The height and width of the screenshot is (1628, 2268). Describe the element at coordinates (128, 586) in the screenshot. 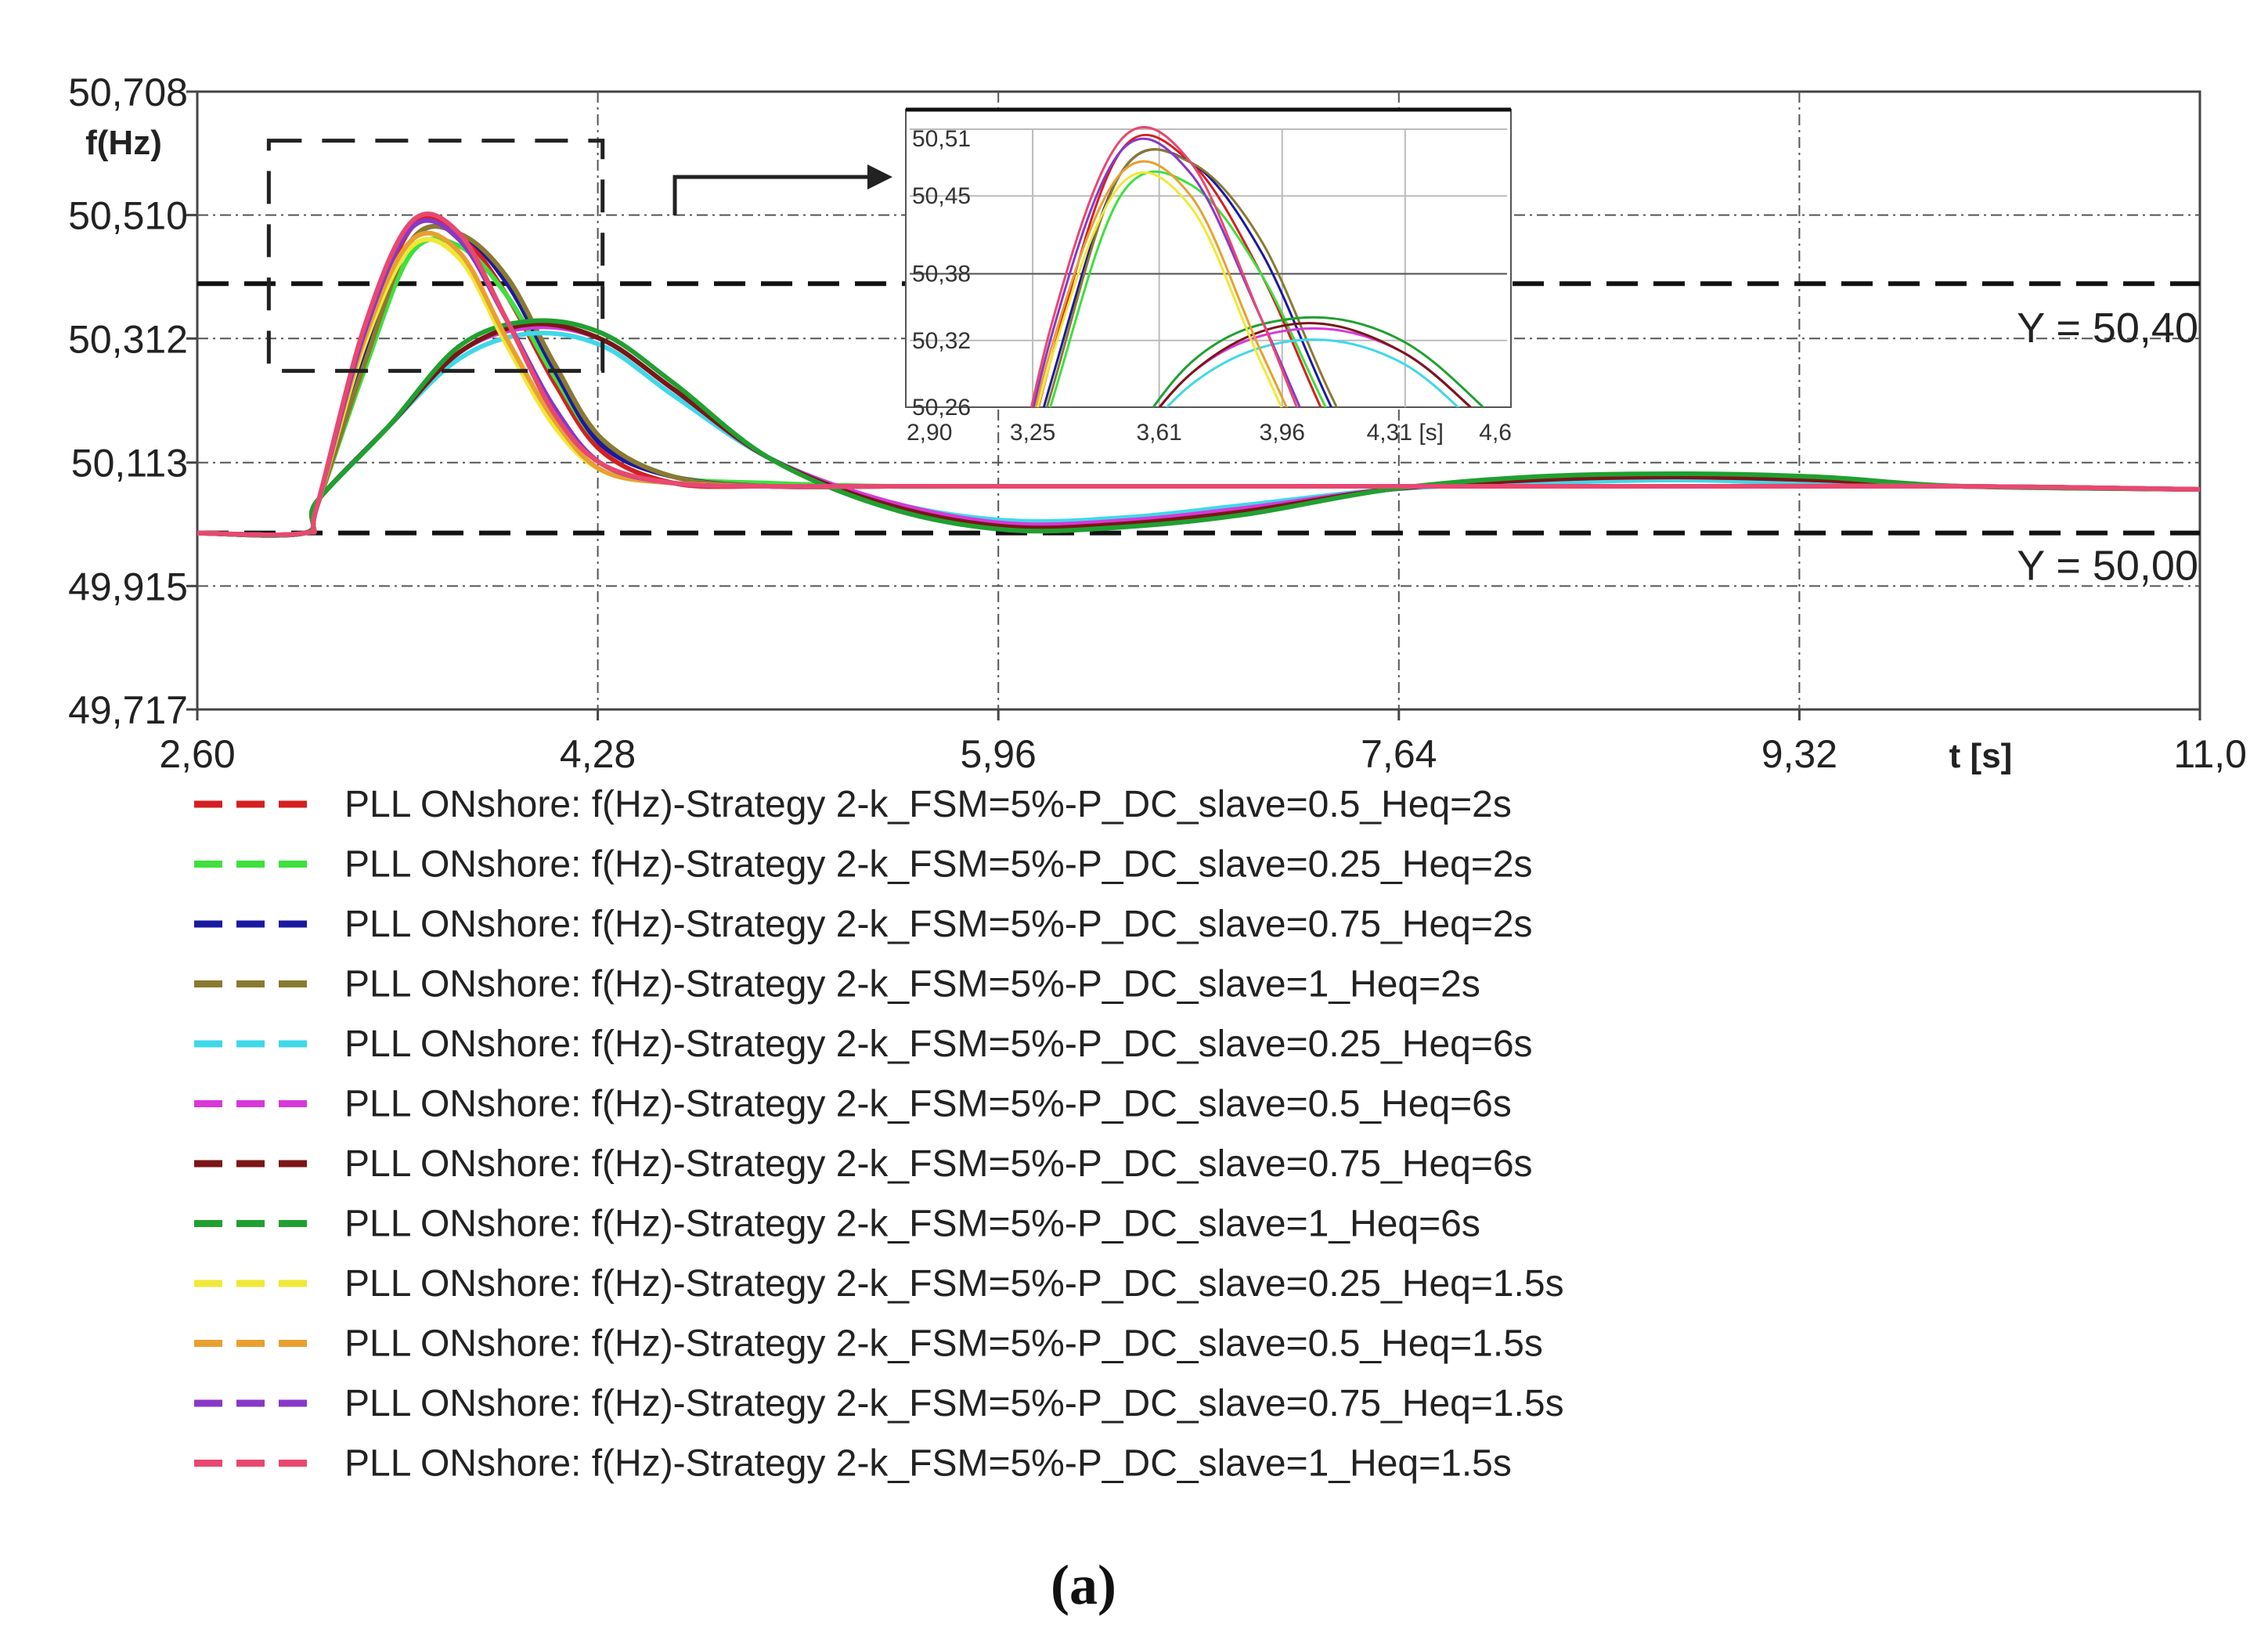

I see `y-tick-label: 49,915` at that location.